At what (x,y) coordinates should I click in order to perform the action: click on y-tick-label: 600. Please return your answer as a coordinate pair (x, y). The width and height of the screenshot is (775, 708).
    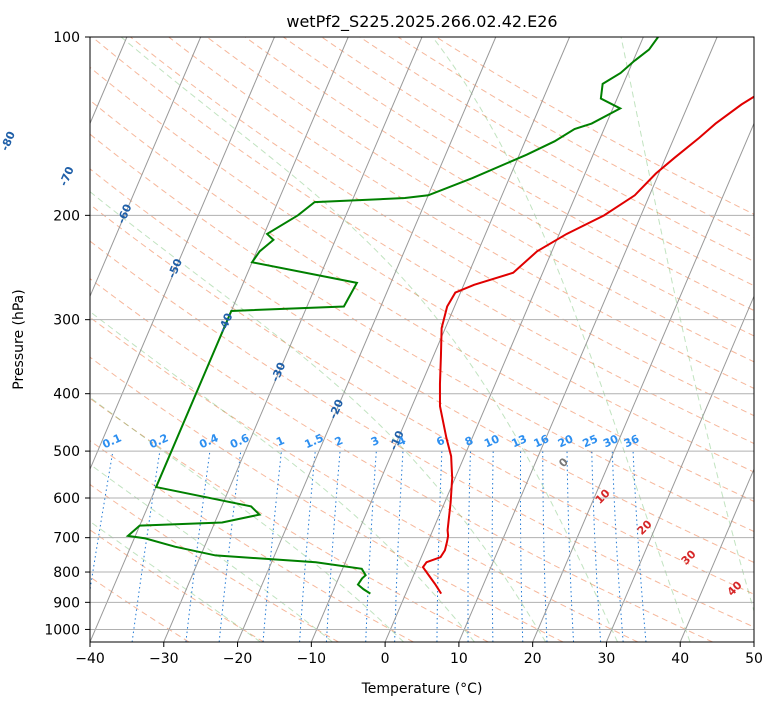
    Looking at the image, I should click on (66, 499).